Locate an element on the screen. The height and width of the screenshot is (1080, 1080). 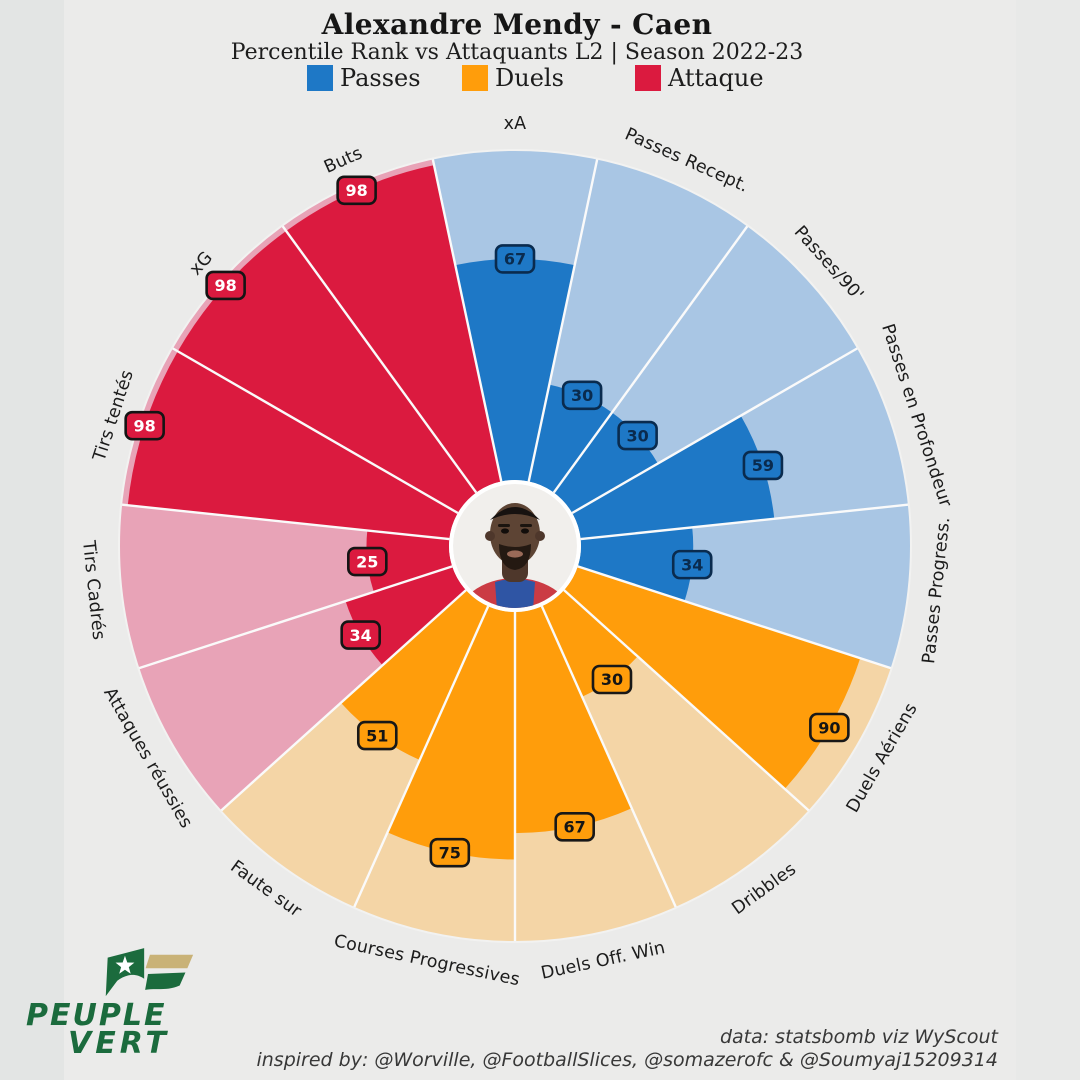
value-badge-Passes/90': 30 is located at coordinates (637, 435).